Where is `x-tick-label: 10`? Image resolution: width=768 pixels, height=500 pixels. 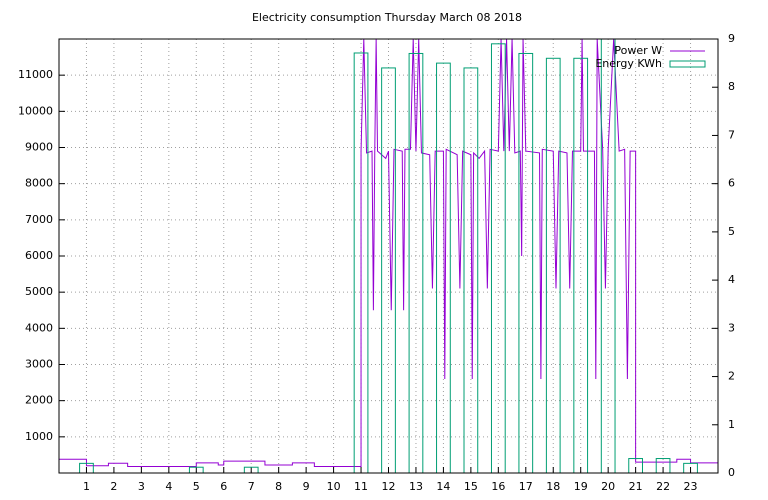
x-tick-label: 10 is located at coordinates (334, 486).